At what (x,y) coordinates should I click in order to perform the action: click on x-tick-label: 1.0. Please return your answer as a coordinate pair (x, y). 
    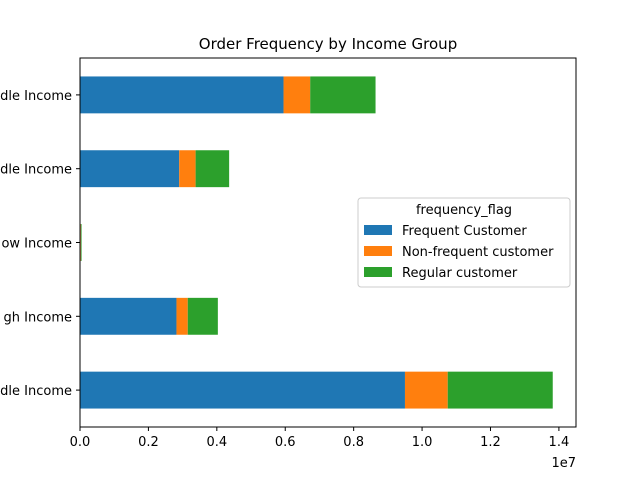
    Looking at the image, I should click on (422, 442).